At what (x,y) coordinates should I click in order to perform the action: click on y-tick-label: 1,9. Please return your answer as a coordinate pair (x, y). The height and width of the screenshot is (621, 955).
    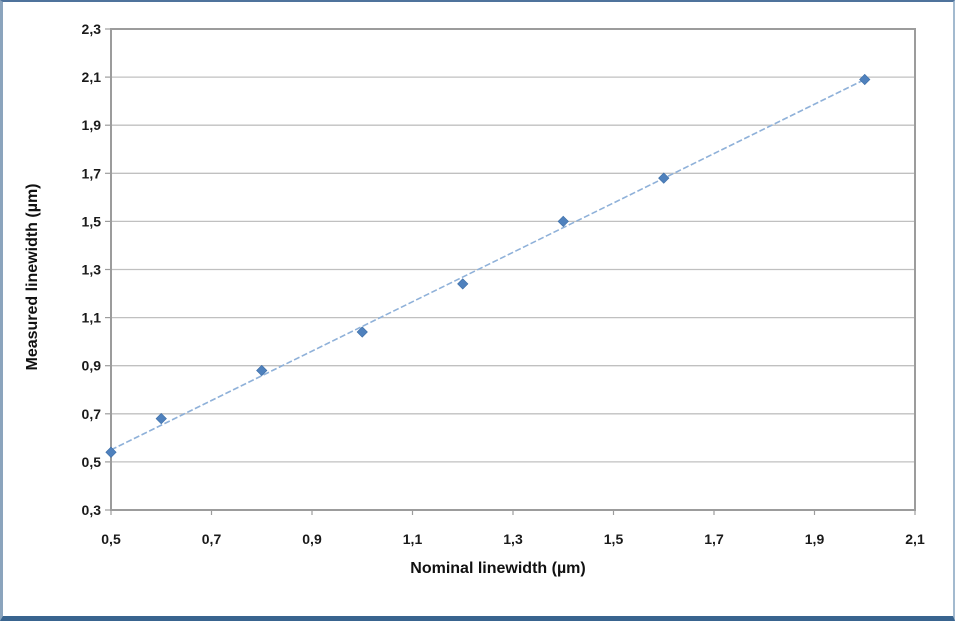
    Looking at the image, I should click on (92, 125).